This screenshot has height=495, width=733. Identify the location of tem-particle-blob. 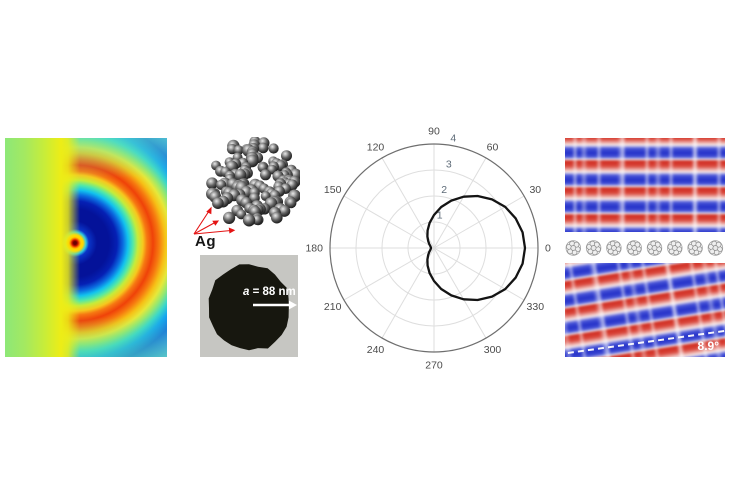
(248, 307).